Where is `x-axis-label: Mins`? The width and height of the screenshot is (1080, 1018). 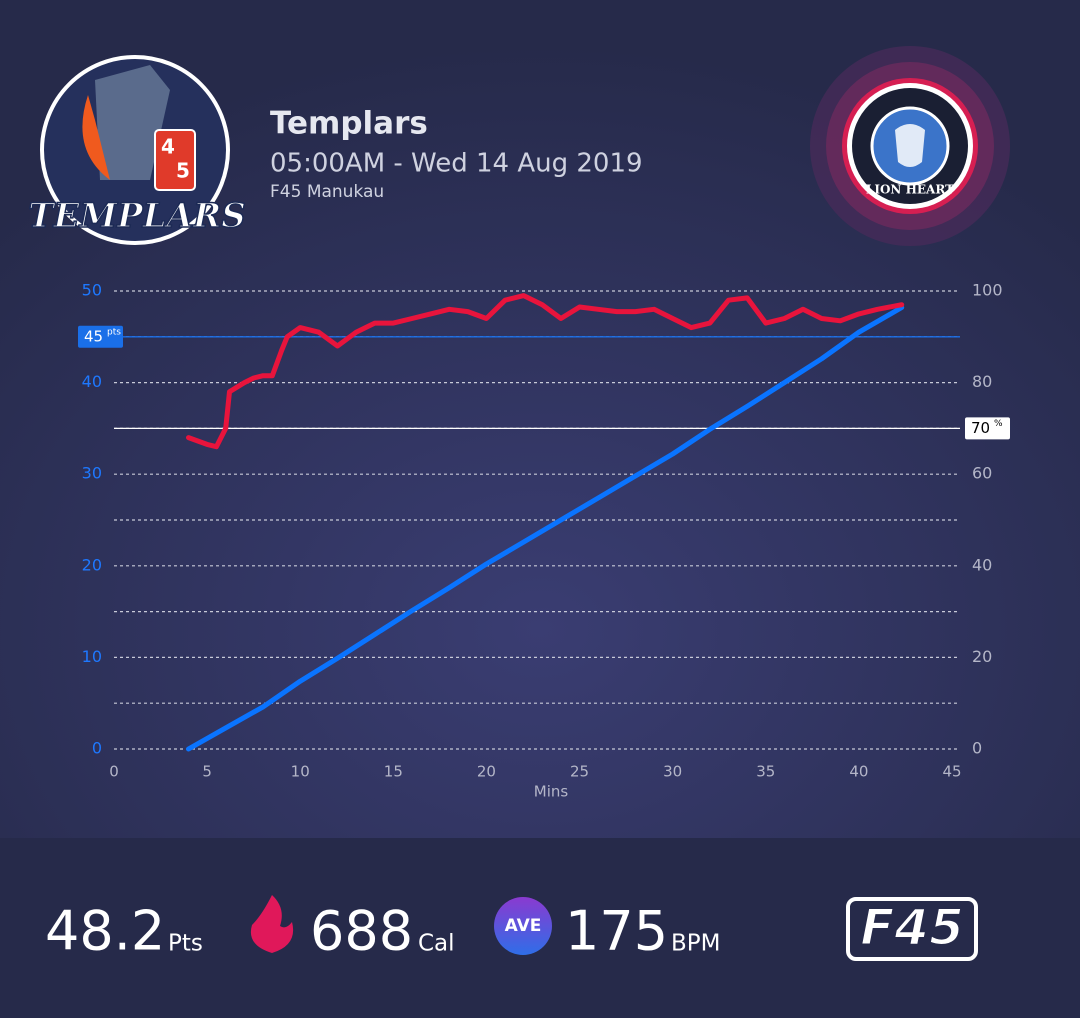 x-axis-label: Mins is located at coordinates (551, 792).